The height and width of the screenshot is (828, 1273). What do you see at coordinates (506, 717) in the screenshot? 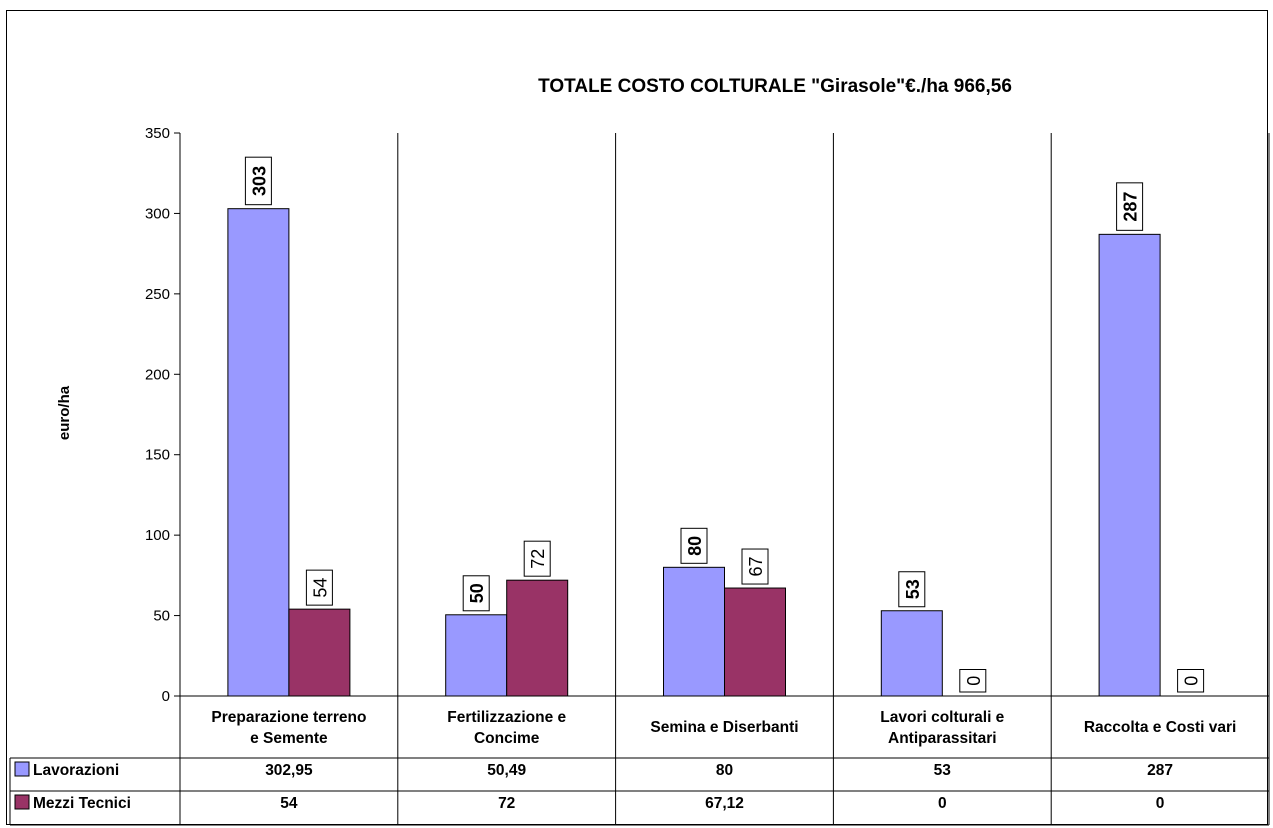
I see `category-label: Fertilizzazione e` at bounding box center [506, 717].